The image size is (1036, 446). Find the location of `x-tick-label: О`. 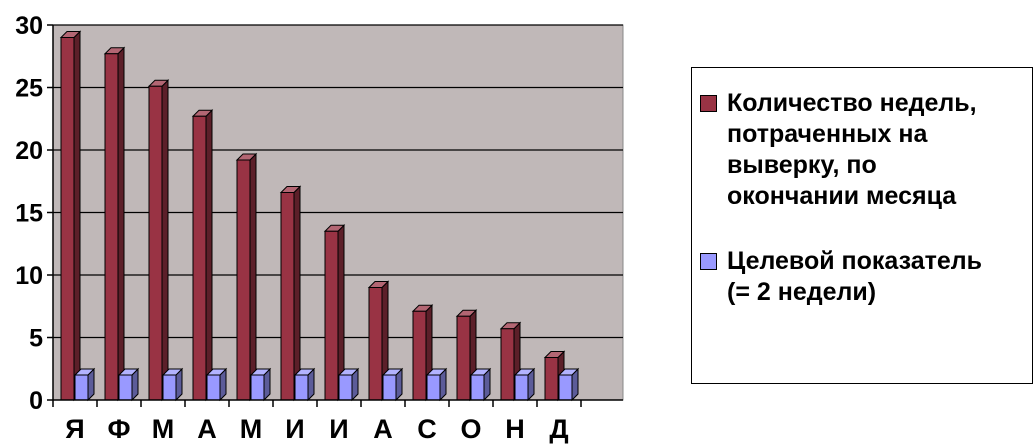

x-tick-label: О is located at coordinates (470, 429).